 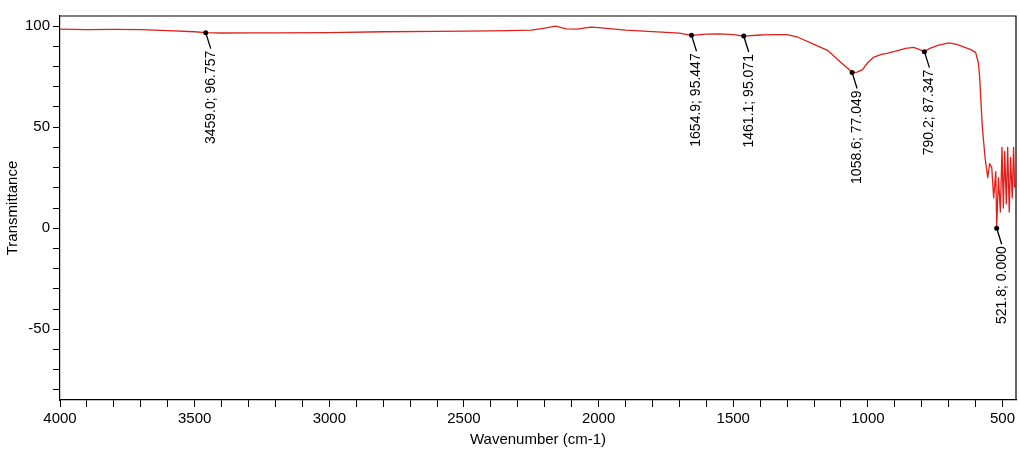 I want to click on annotation: 1461.1; 95.071, so click(x=747, y=100).